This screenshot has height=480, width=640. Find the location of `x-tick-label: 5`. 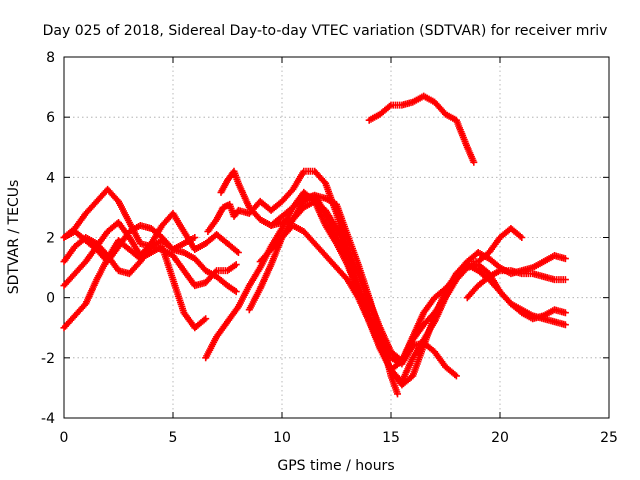

x-tick-label: 5 is located at coordinates (173, 438).